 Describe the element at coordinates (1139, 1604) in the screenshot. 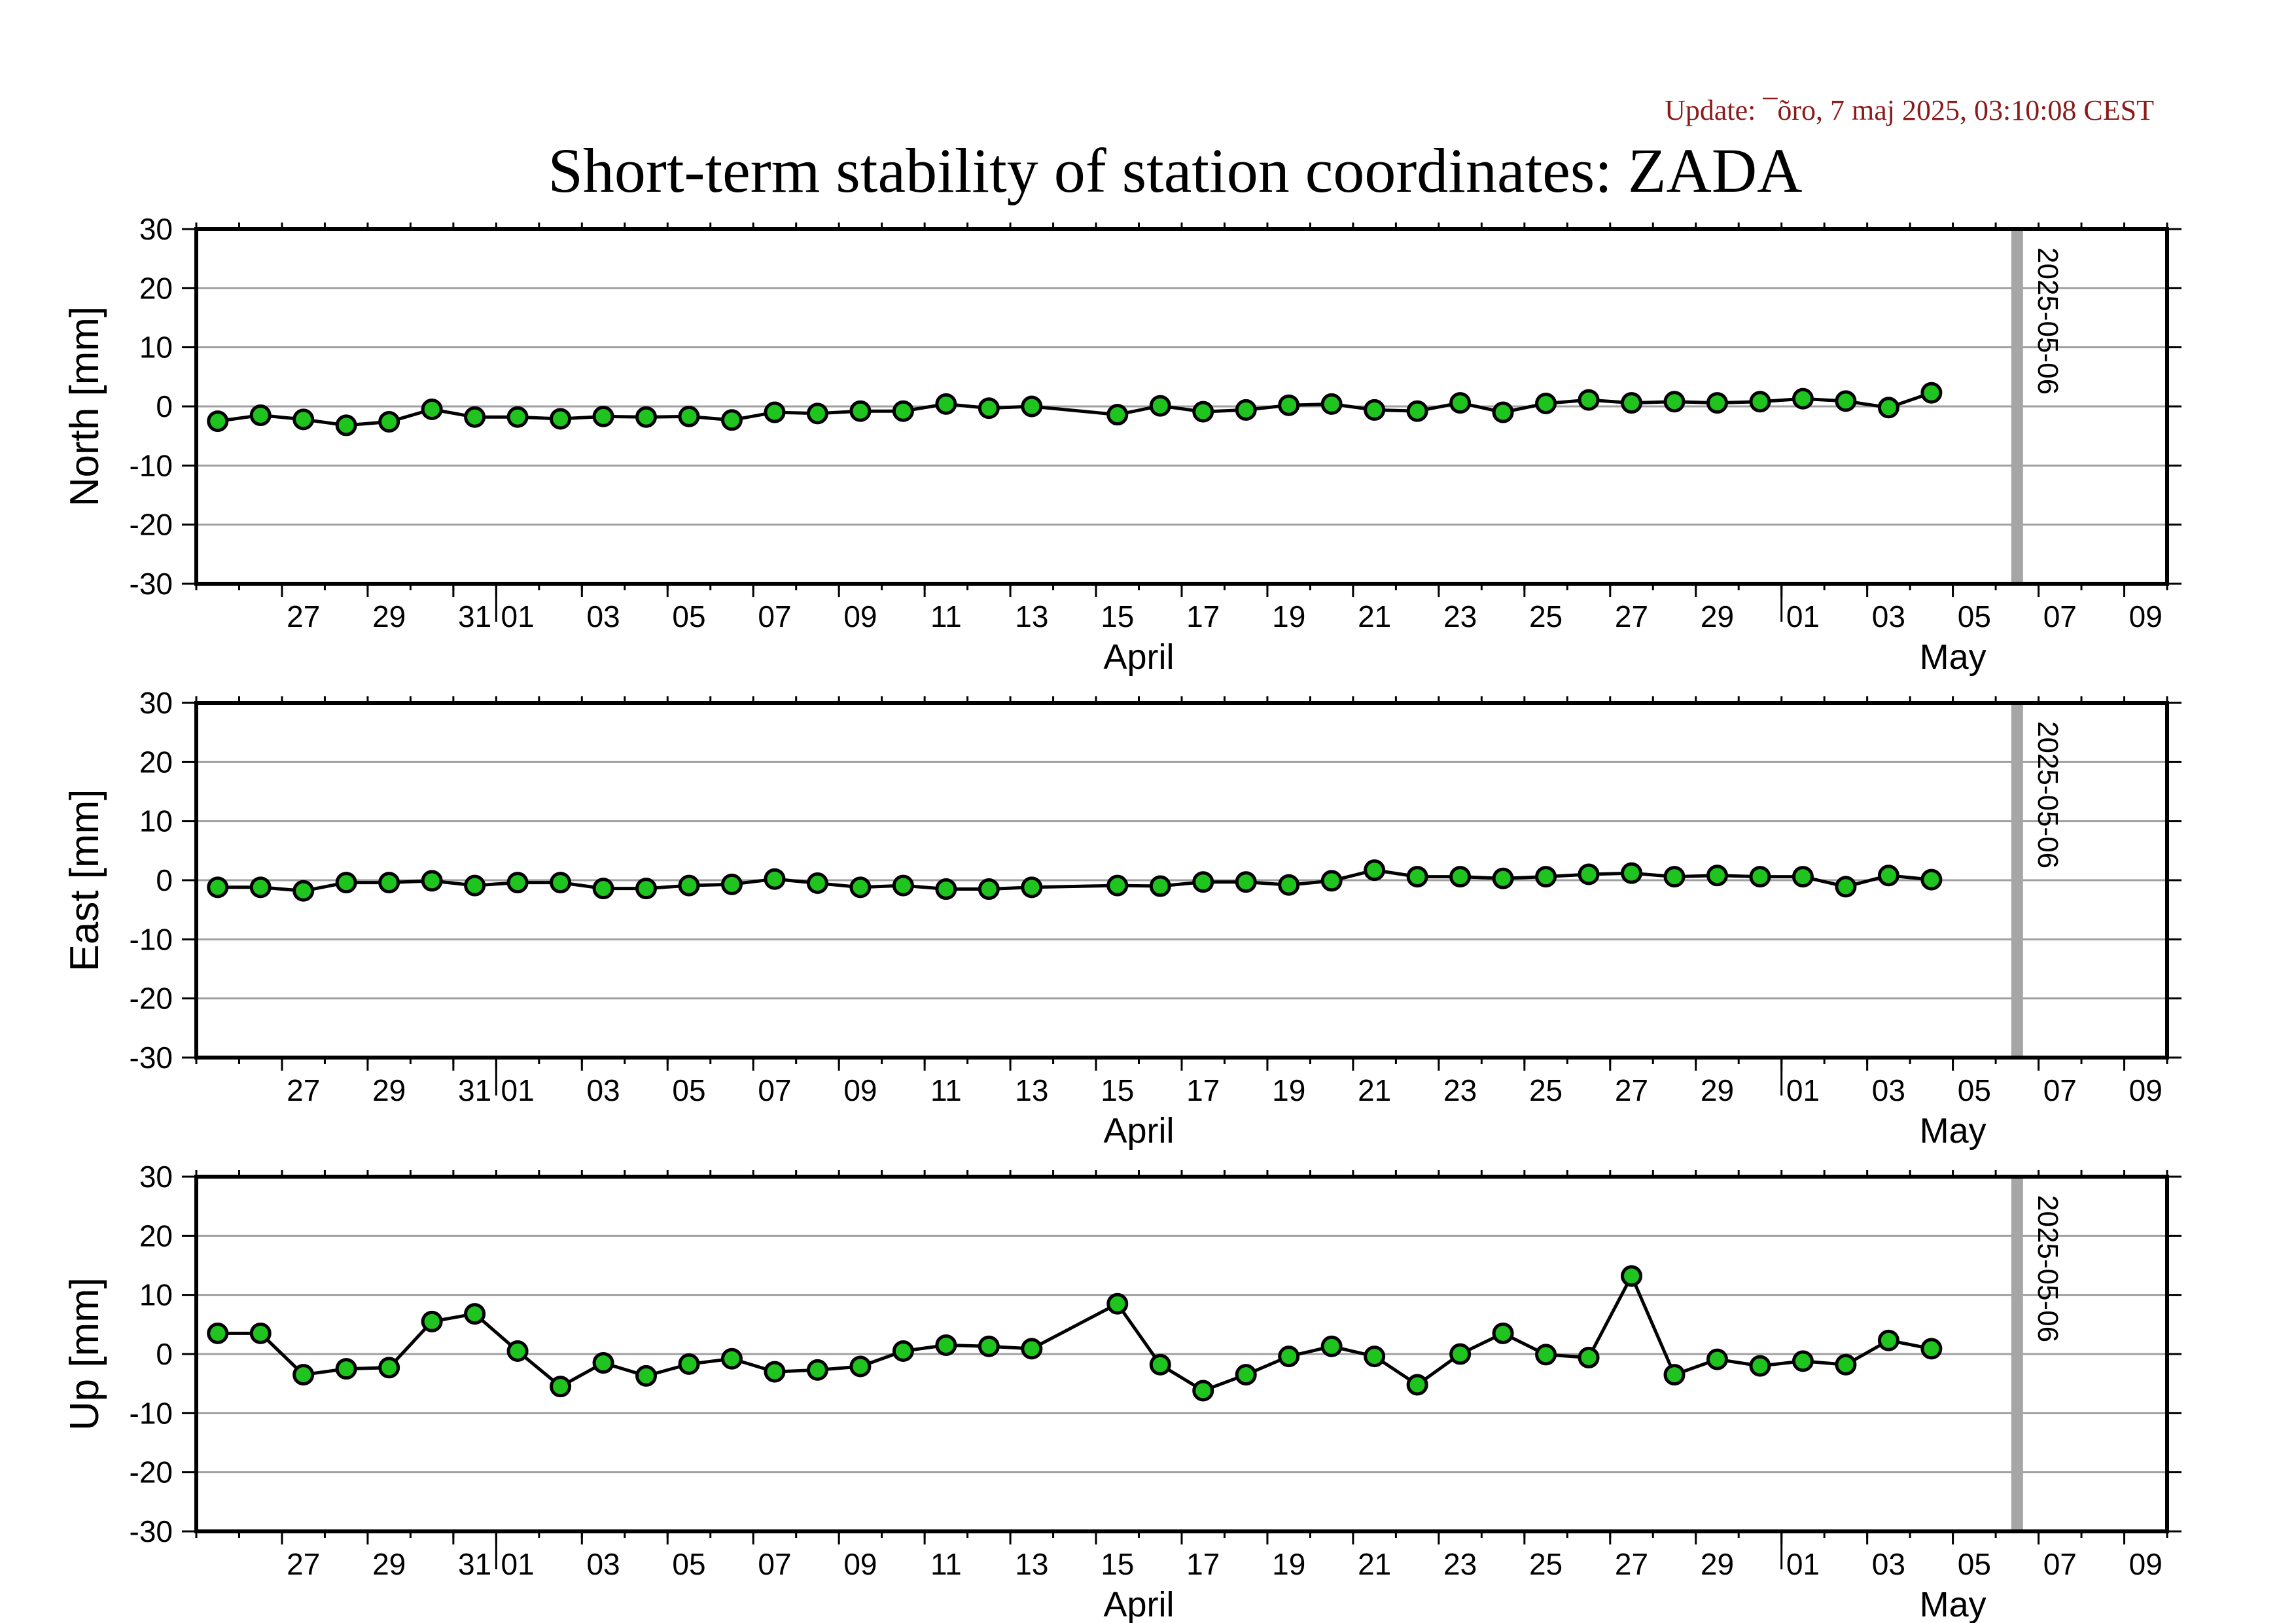

I see `month-label: April` at that location.